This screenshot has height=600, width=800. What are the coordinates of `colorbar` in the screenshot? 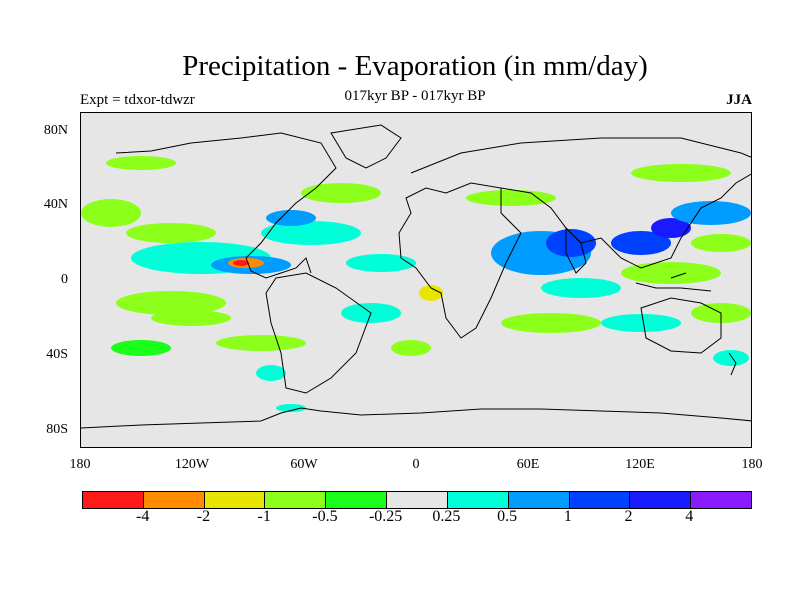 It's located at (417, 500).